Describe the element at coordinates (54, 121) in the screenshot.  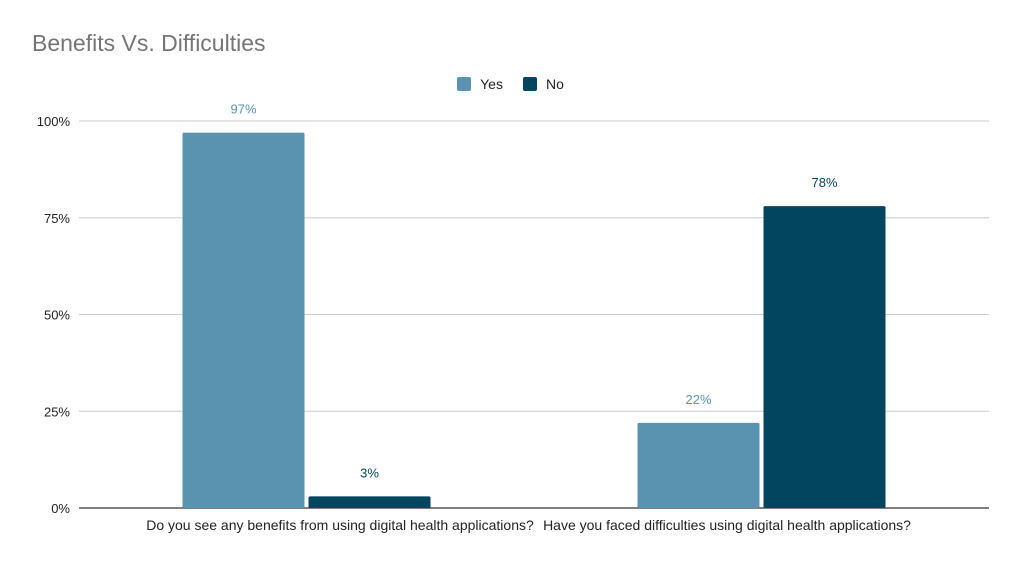
I see `y-tick-label: 100%` at that location.